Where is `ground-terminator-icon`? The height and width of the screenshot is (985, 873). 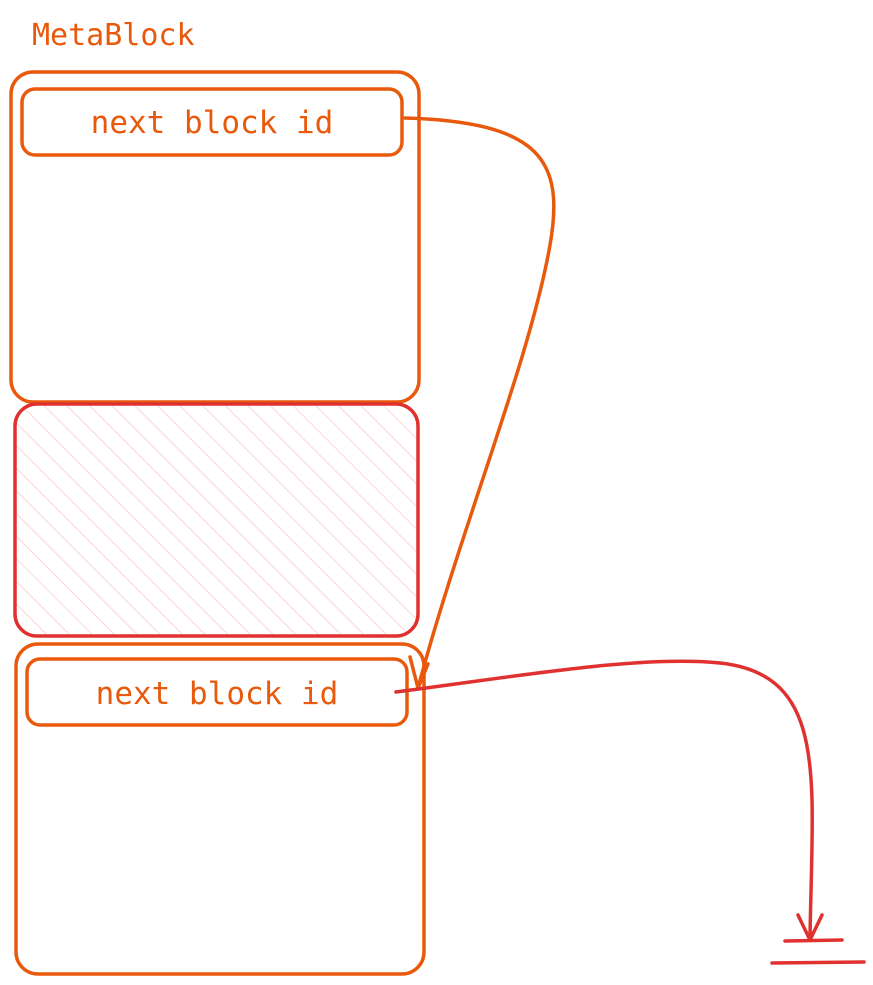 ground-terminator-icon is located at coordinates (818, 951).